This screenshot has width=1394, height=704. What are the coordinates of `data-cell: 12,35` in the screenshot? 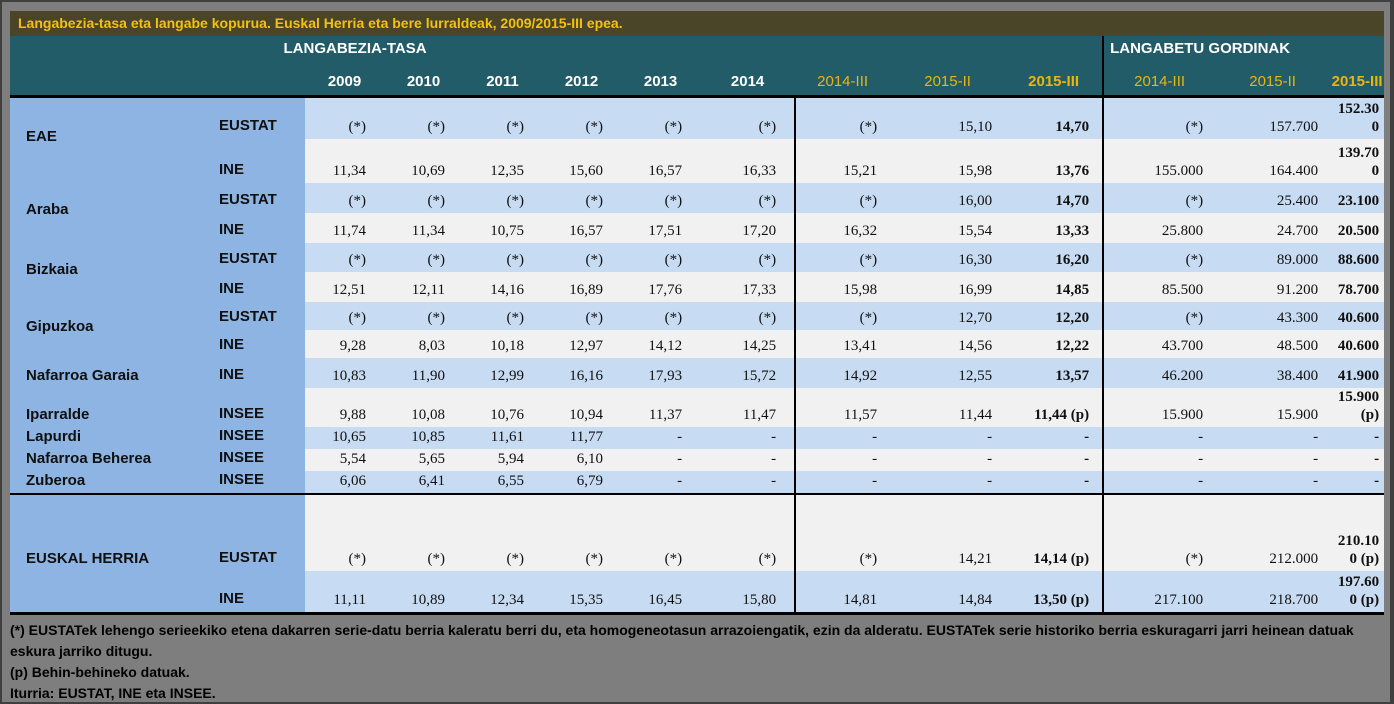 It's located at (502, 161).